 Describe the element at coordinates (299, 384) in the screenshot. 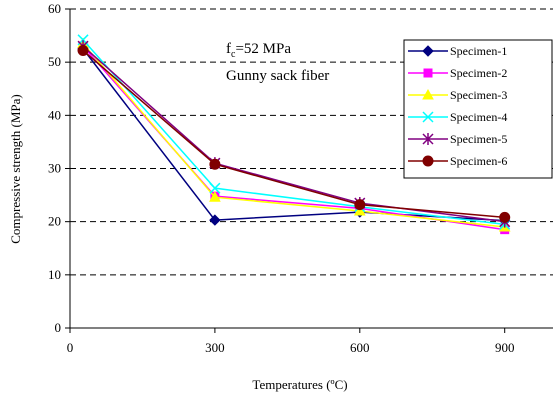

I see `x-axis-title: Temperatures (ºC)` at that location.